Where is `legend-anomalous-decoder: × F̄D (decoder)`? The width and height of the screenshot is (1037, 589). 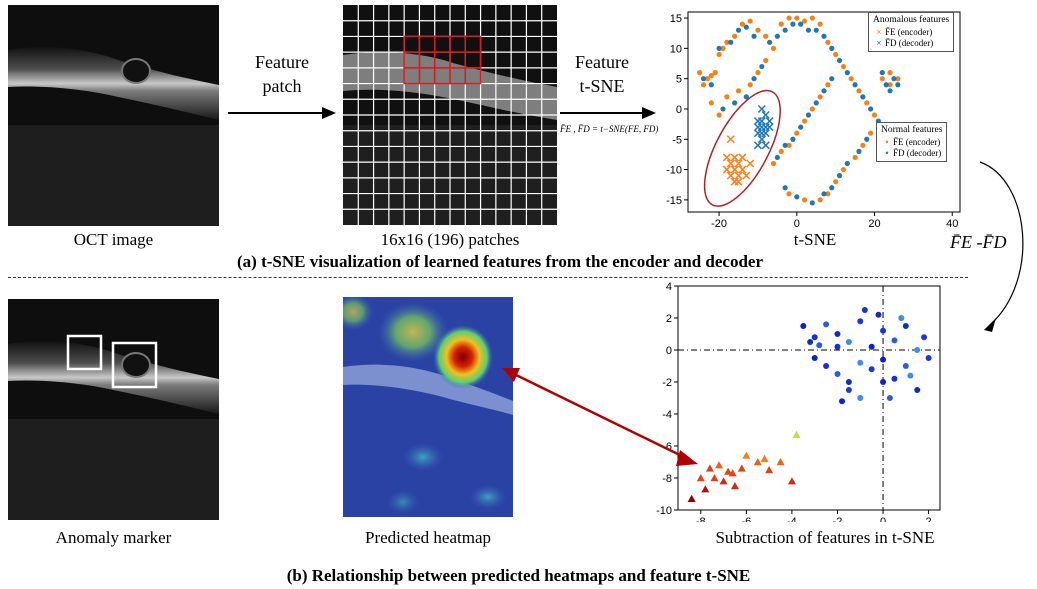
legend-anomalous-decoder: × F̄D (decoder) is located at coordinates (911, 43).